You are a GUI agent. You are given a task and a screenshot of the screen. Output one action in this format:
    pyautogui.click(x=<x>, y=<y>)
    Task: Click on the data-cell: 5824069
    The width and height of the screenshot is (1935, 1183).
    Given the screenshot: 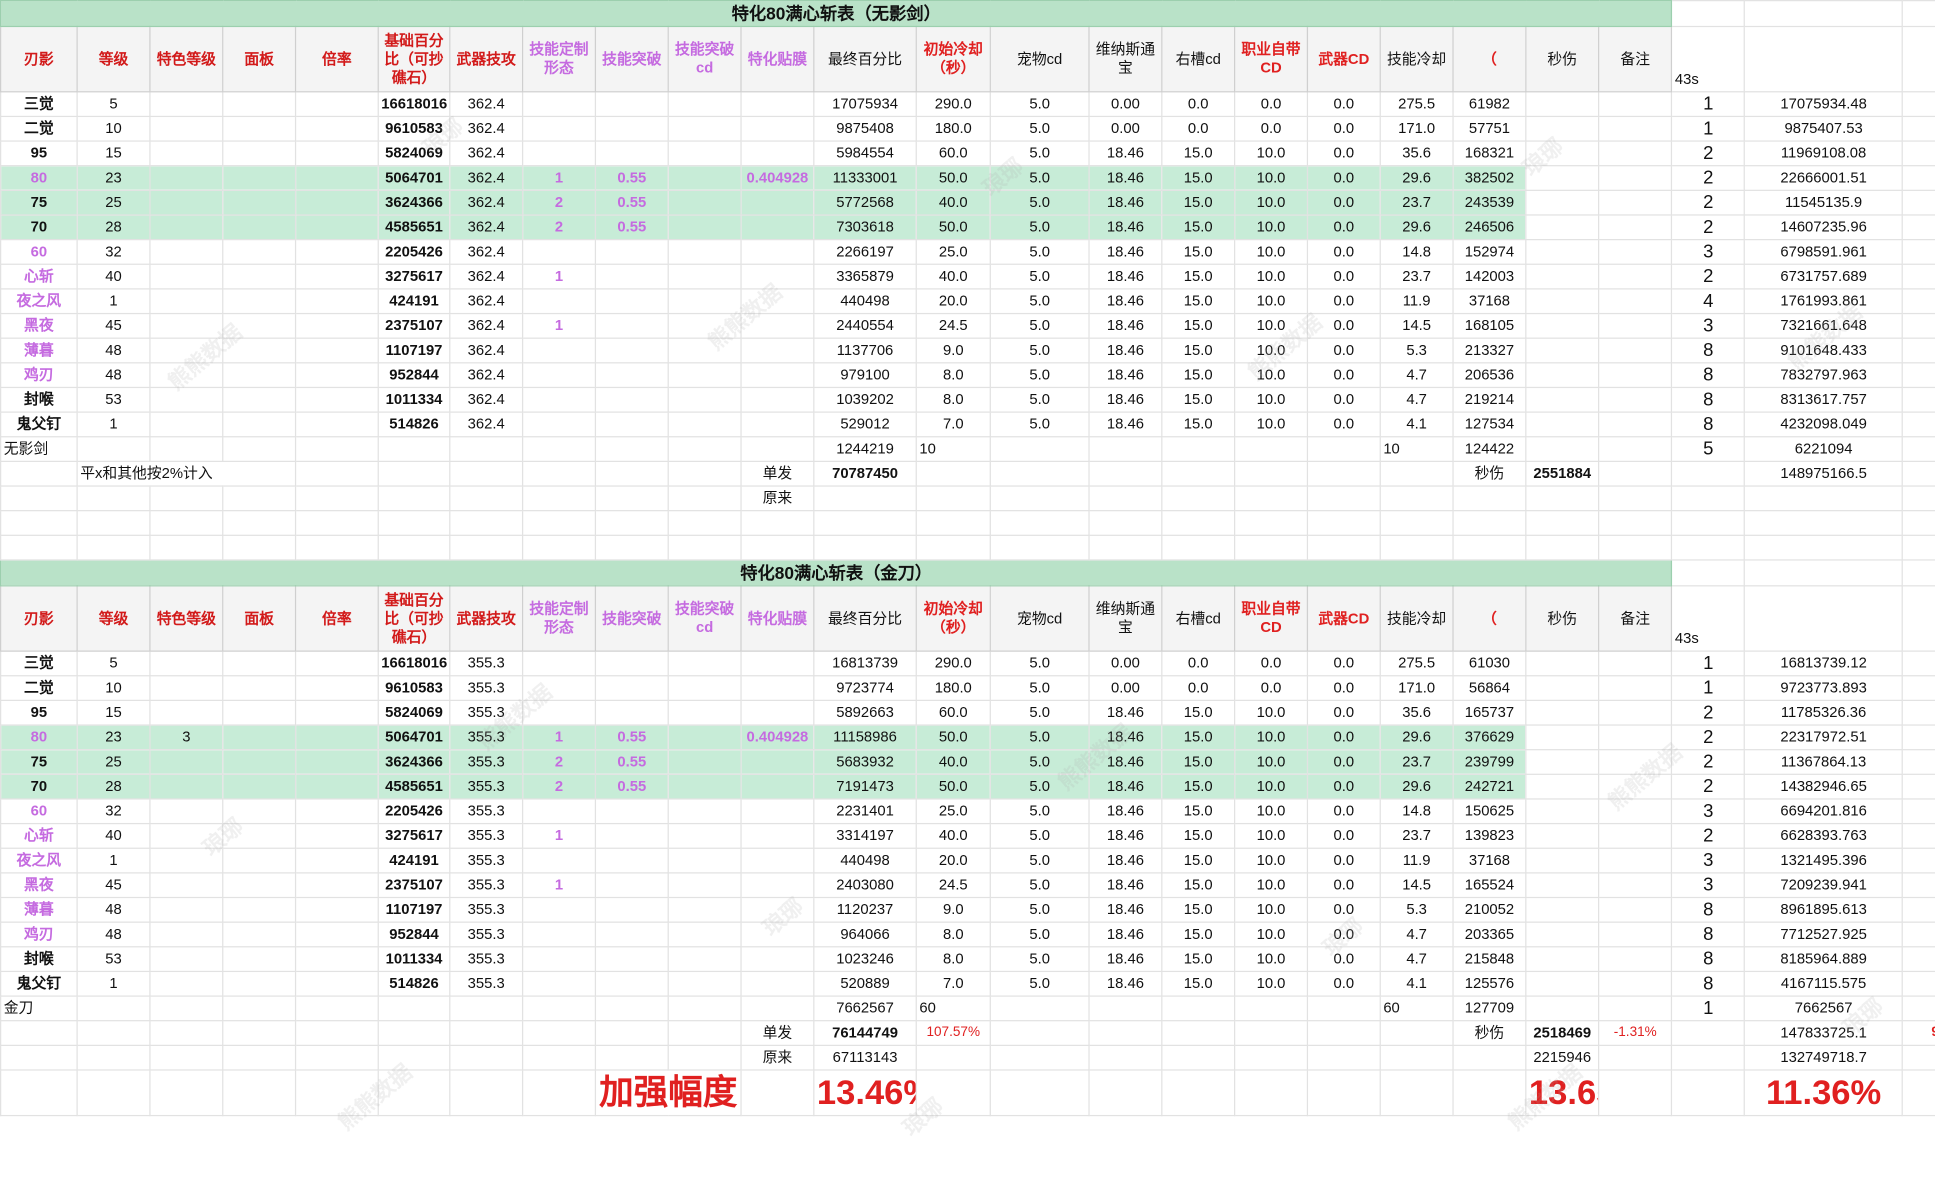 What is the action you would take?
    pyautogui.click(x=414, y=712)
    